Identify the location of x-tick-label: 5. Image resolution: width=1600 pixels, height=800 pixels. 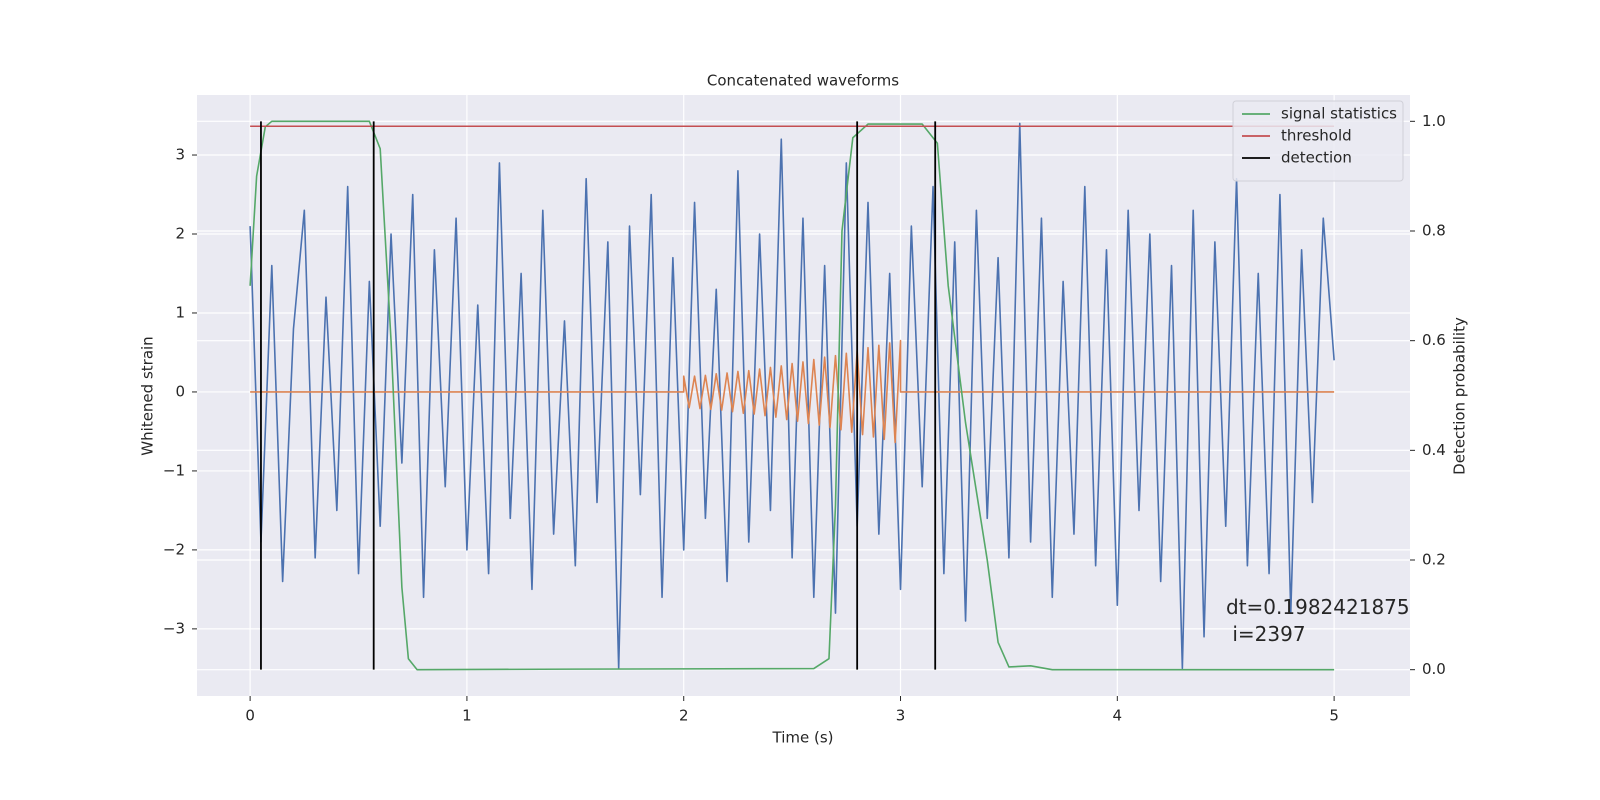
(1334, 716).